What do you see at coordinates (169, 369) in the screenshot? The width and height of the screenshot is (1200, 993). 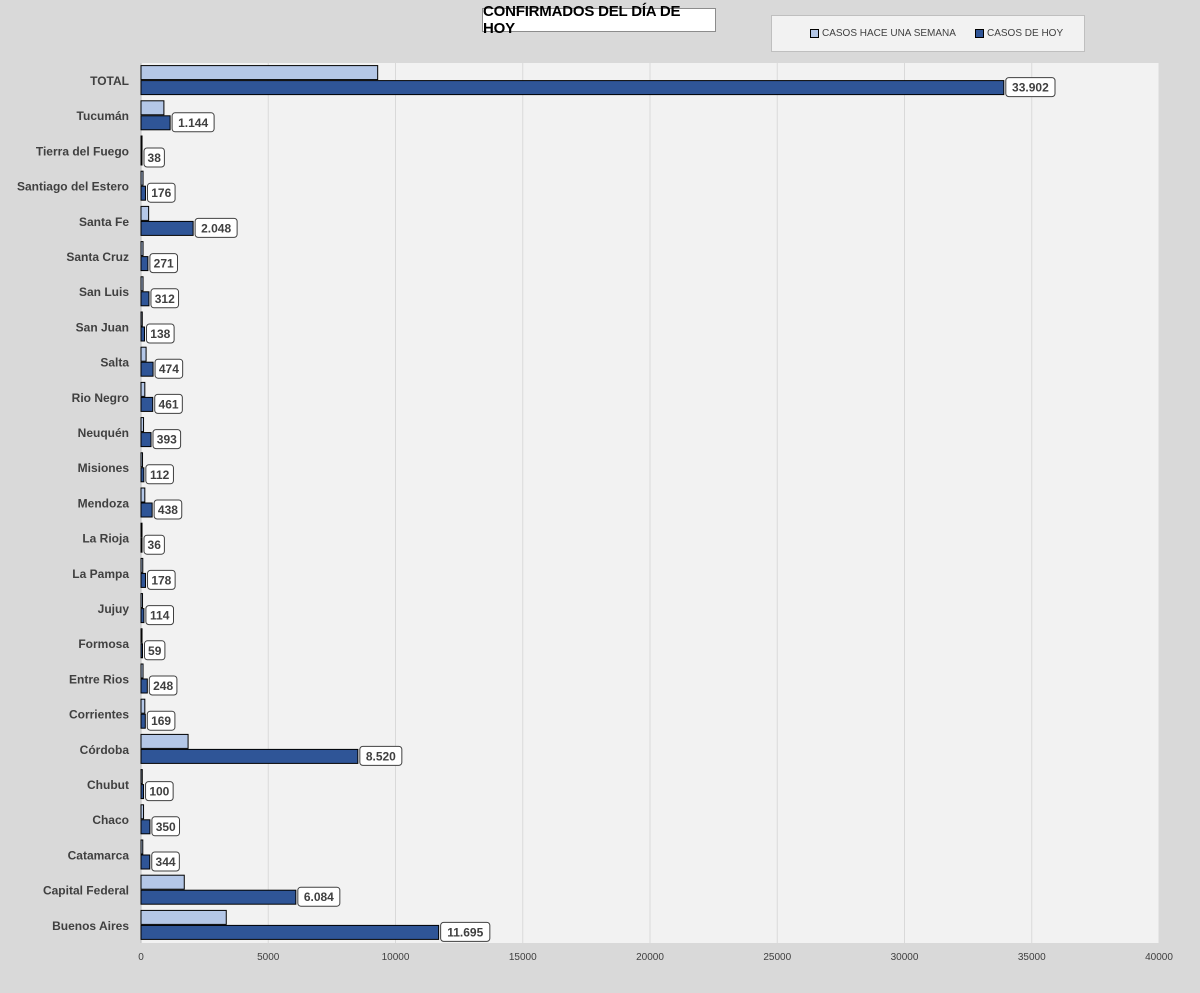 I see `data-label: 474` at bounding box center [169, 369].